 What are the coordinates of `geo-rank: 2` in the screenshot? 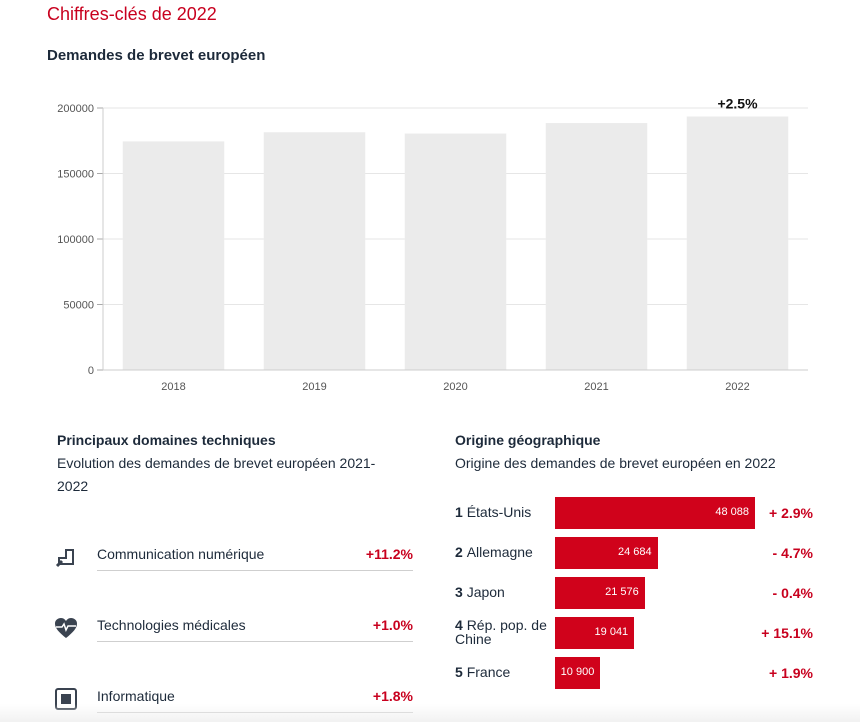 It's located at (461, 552).